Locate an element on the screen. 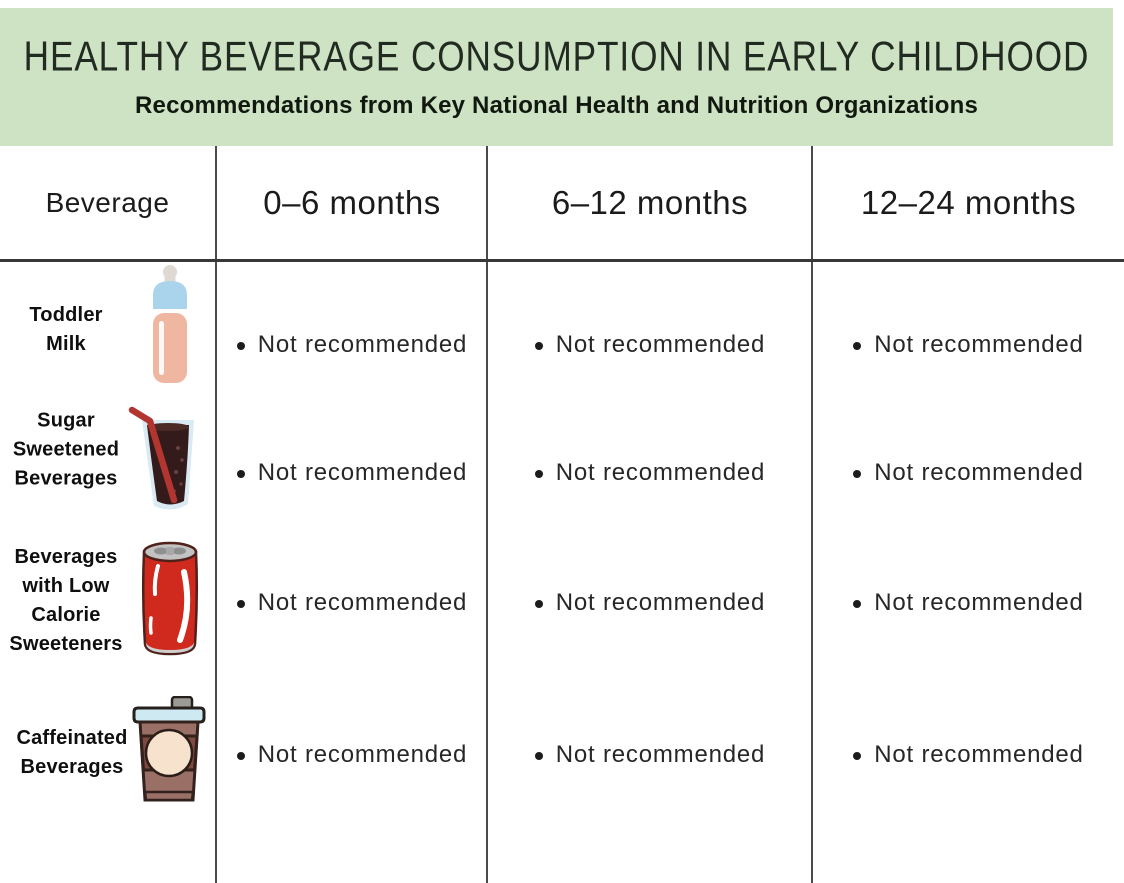  soda-glass-icon is located at coordinates (161, 458).